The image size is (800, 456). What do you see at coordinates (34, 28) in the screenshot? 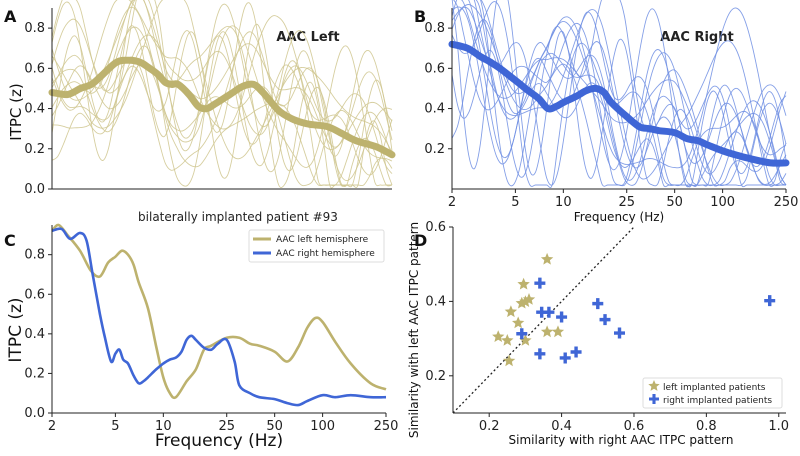
I see `panel-a-ytick-label: 0.8` at bounding box center [34, 28].